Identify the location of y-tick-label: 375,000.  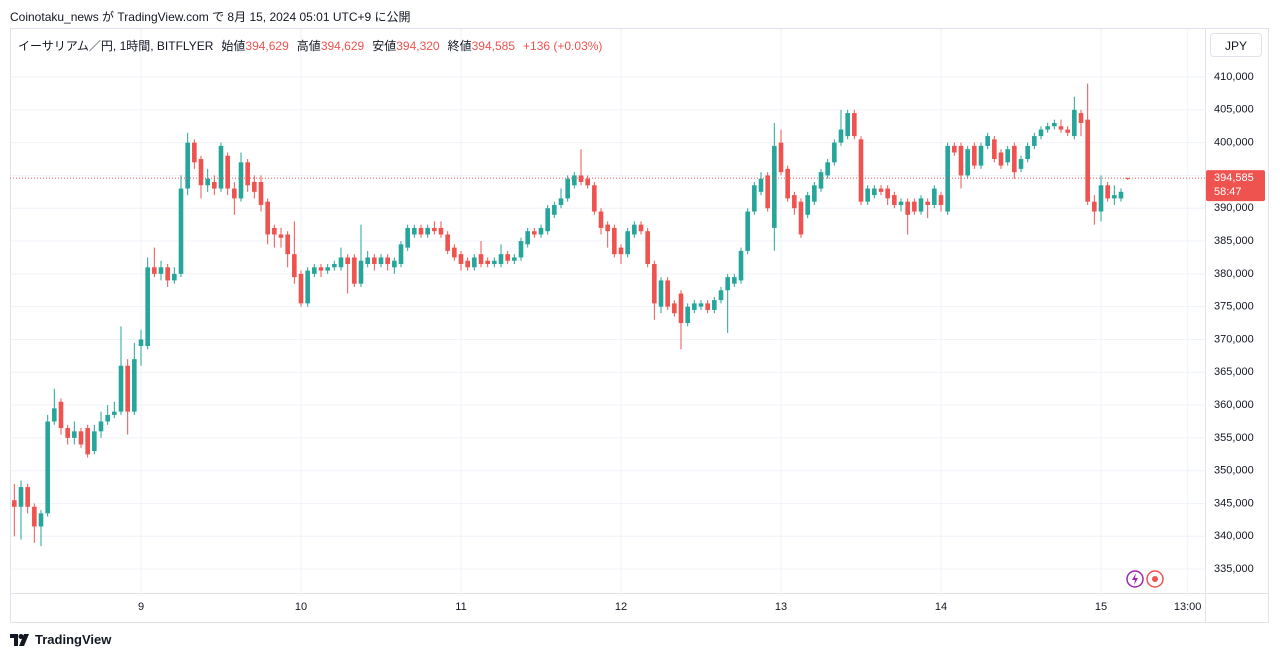
(1234, 307).